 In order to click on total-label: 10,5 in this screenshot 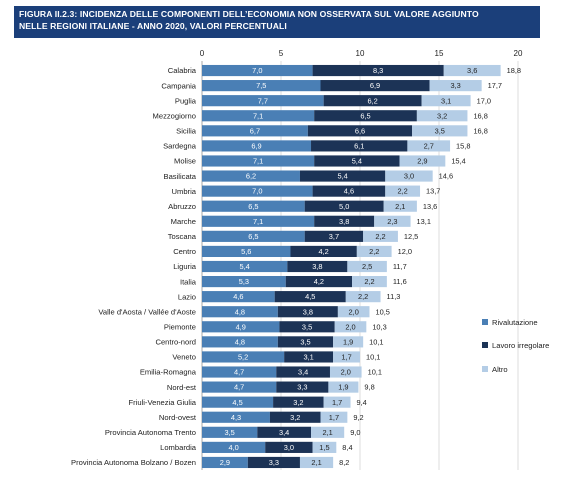, I will do `click(382, 311)`.